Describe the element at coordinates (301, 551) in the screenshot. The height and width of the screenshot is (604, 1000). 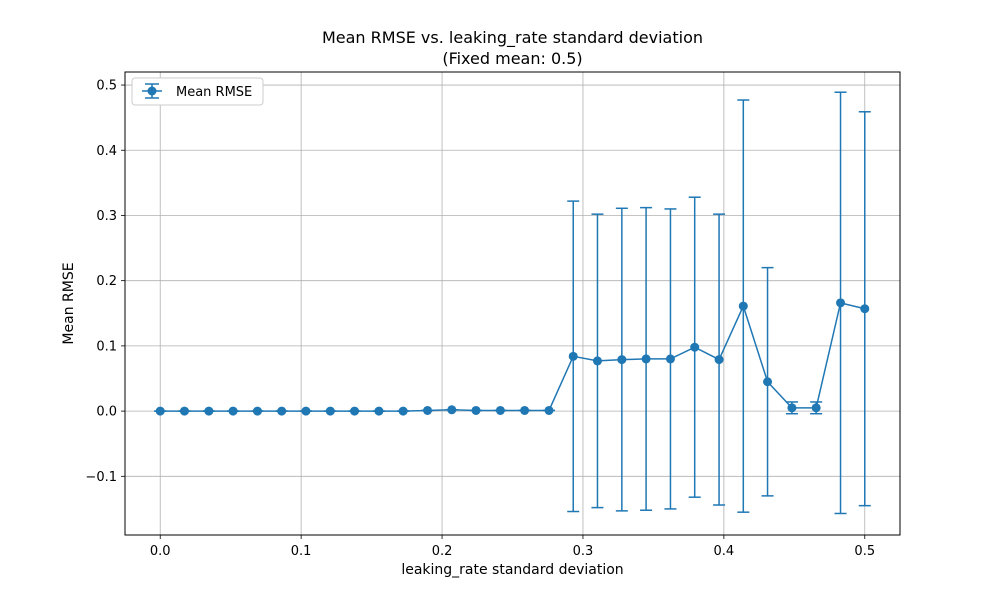
I see `x-tick-label: 0.1` at that location.